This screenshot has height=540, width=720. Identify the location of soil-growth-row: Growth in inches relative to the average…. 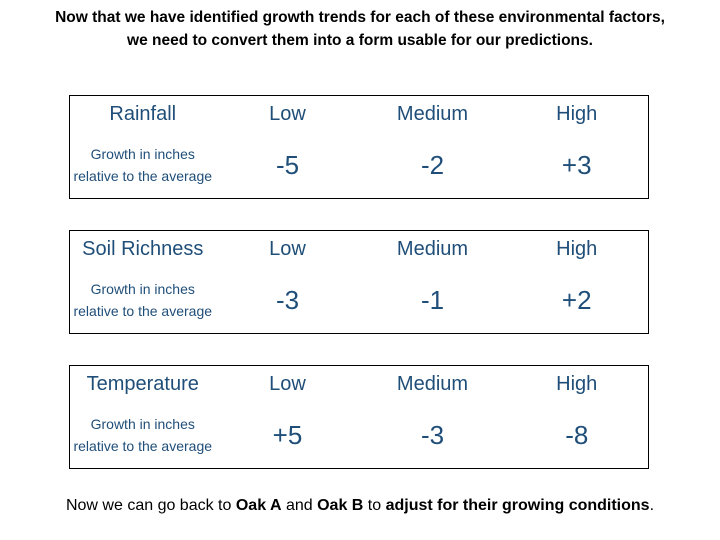
(359, 300).